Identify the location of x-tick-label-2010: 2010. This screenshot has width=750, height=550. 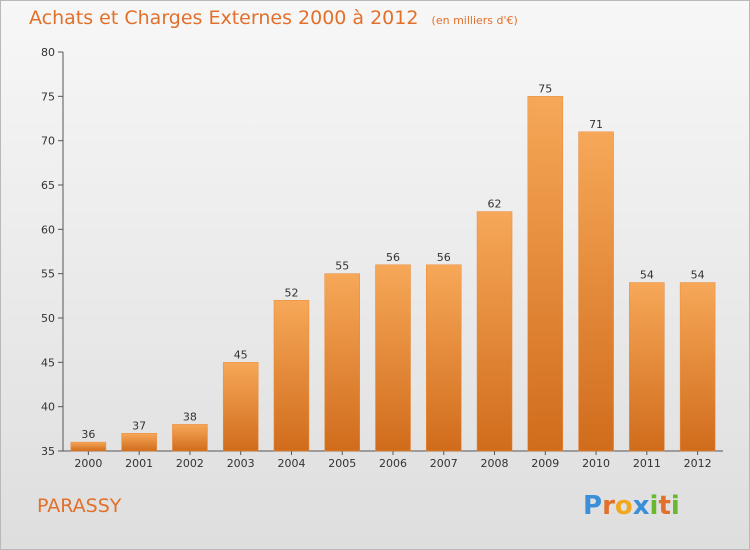
(596, 463).